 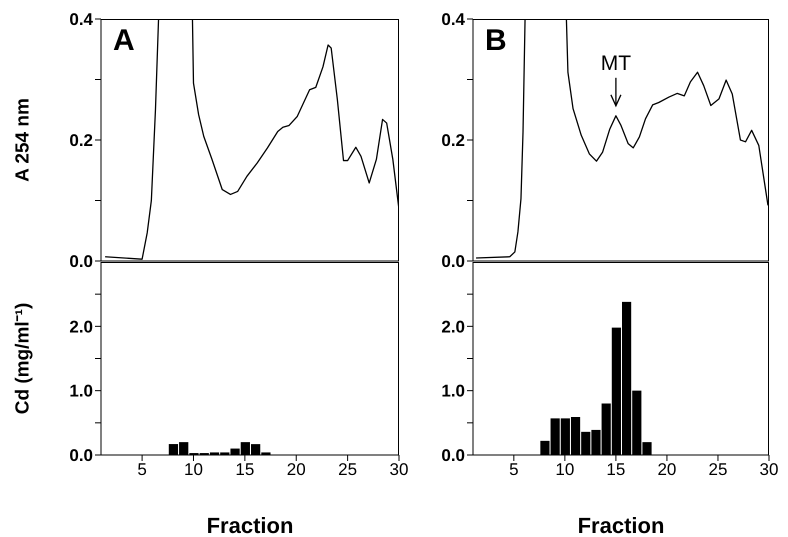 What do you see at coordinates (124, 40) in the screenshot?
I see `annotation: A` at bounding box center [124, 40].